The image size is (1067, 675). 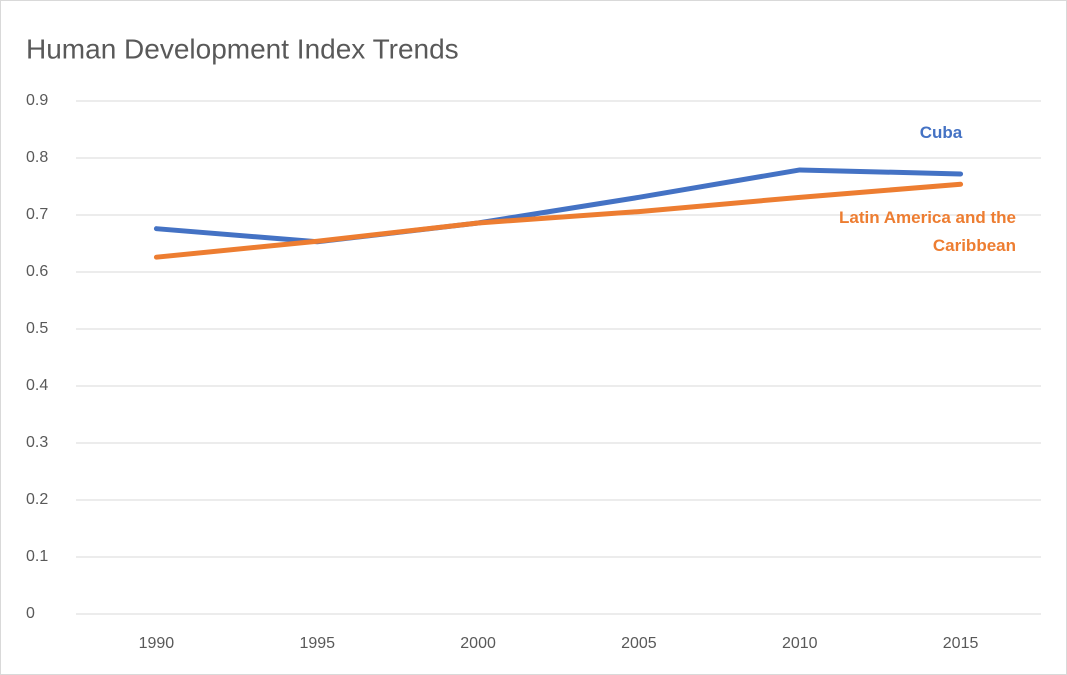 What do you see at coordinates (157, 643) in the screenshot?
I see `x-tick-label: 1990` at bounding box center [157, 643].